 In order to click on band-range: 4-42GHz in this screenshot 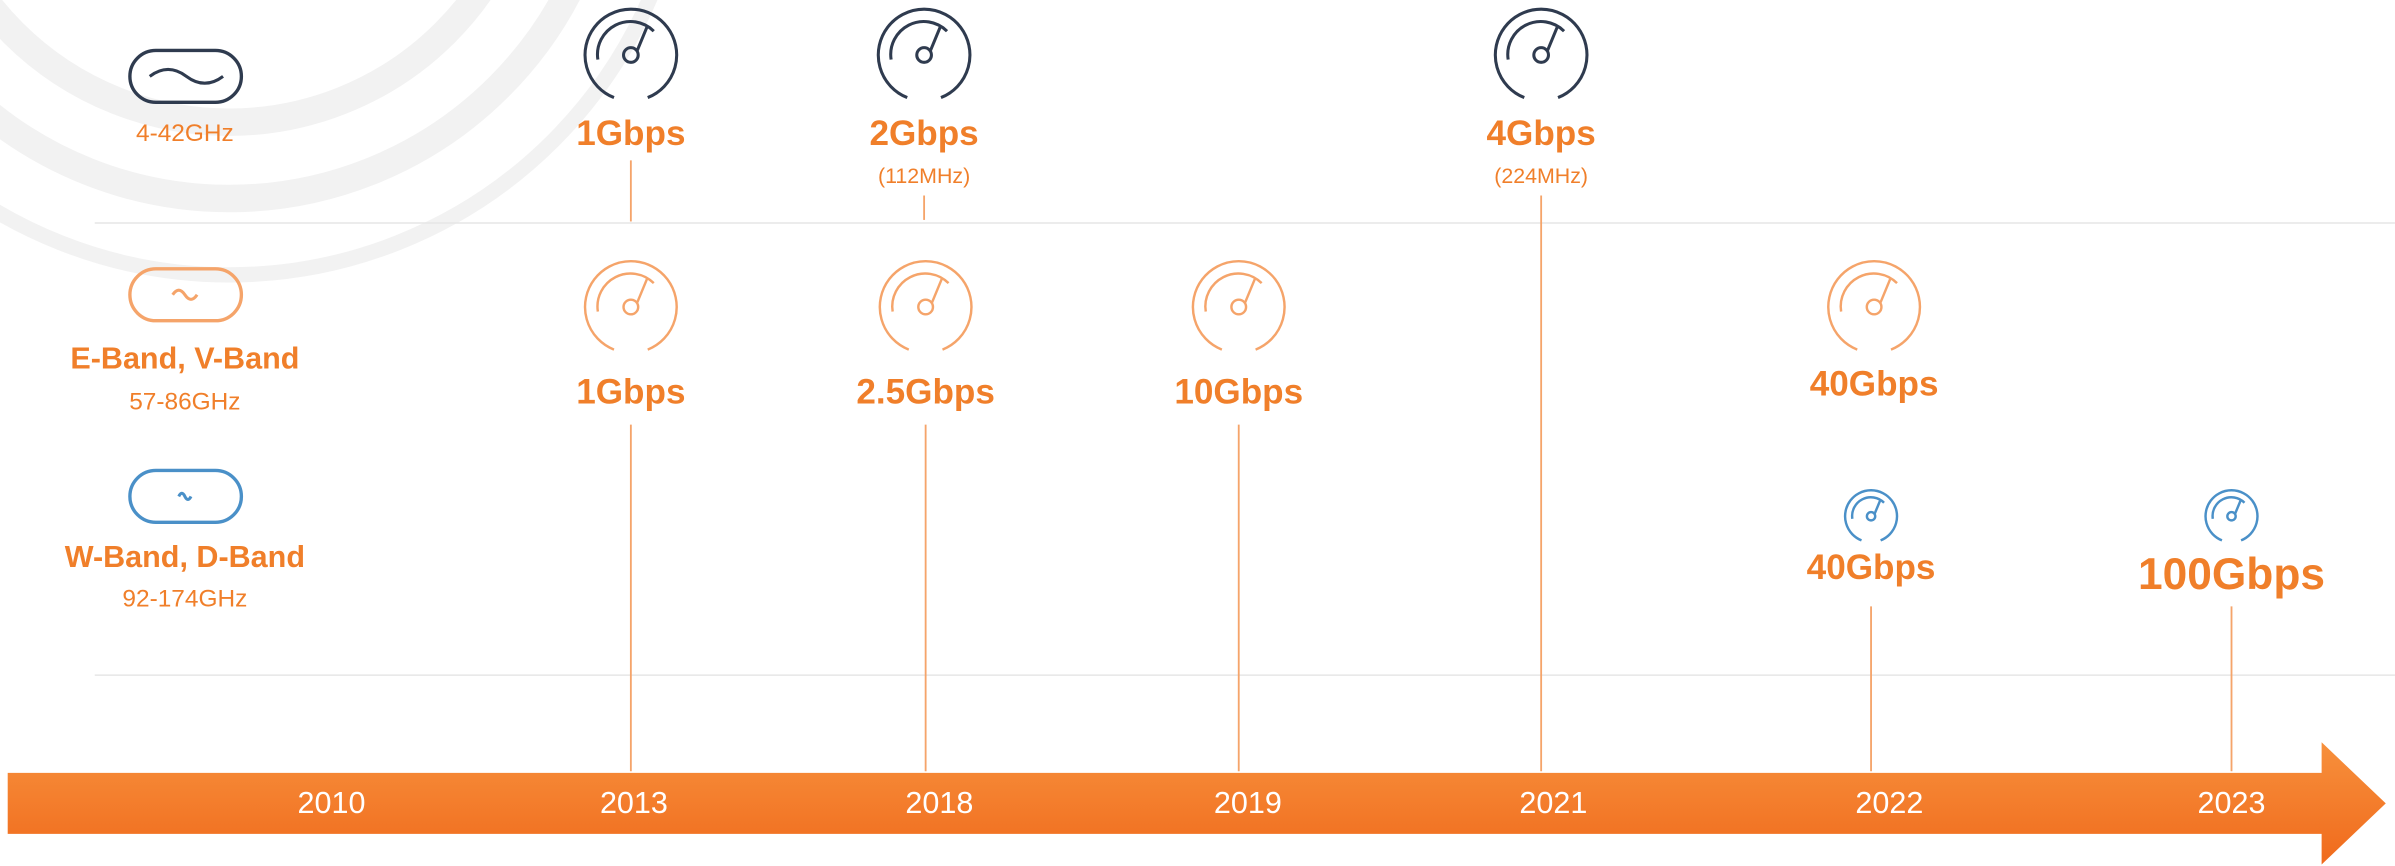, I will do `click(185, 133)`.